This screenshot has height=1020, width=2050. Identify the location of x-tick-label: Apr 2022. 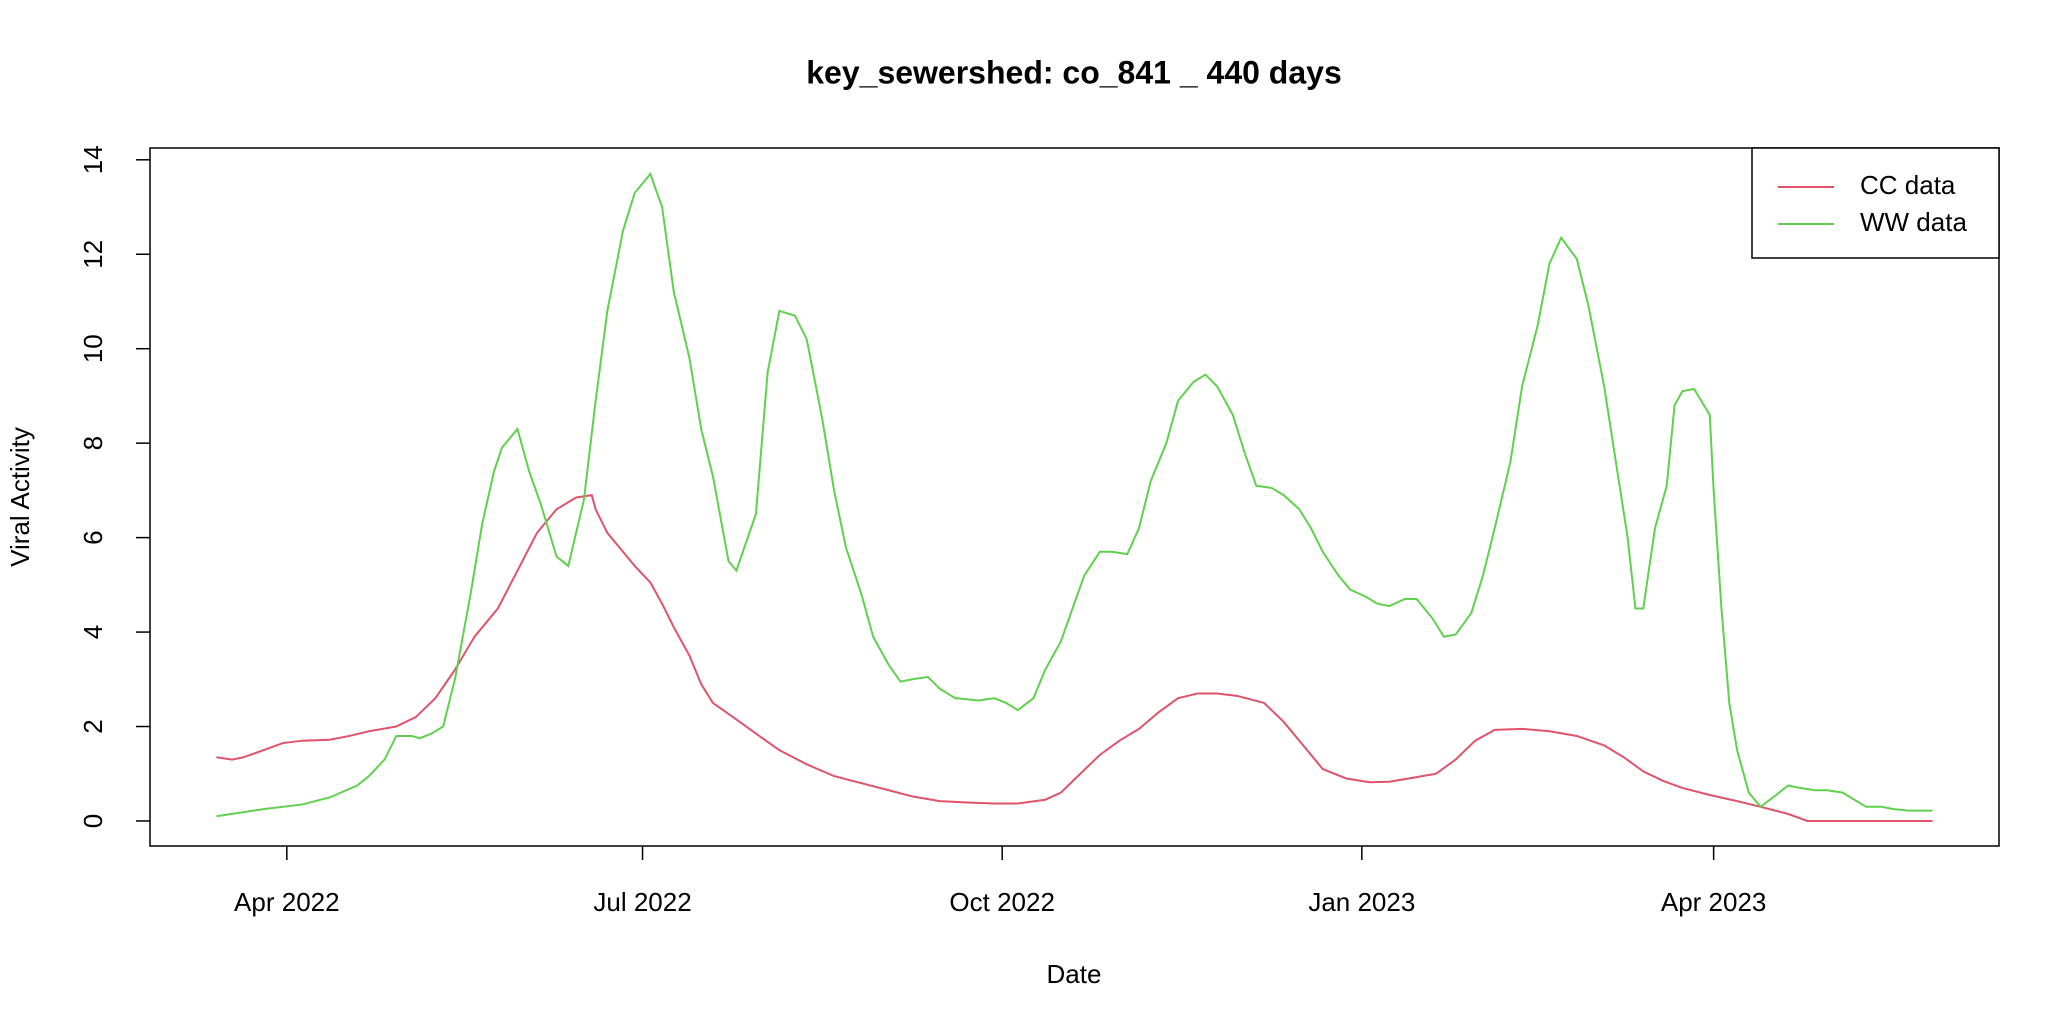
(287, 902).